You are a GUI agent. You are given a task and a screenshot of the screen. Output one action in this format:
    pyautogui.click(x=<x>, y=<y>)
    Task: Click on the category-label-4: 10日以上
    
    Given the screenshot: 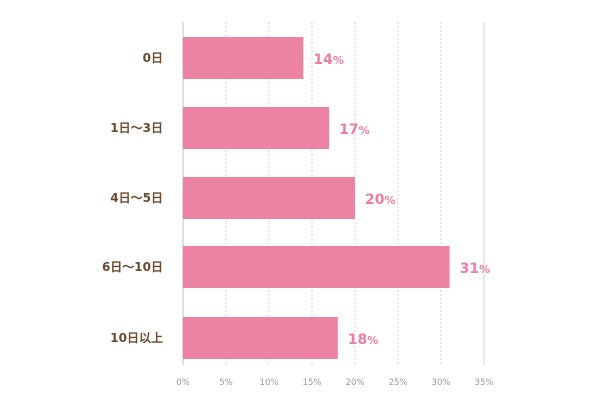 What is the action you would take?
    pyautogui.click(x=136, y=337)
    